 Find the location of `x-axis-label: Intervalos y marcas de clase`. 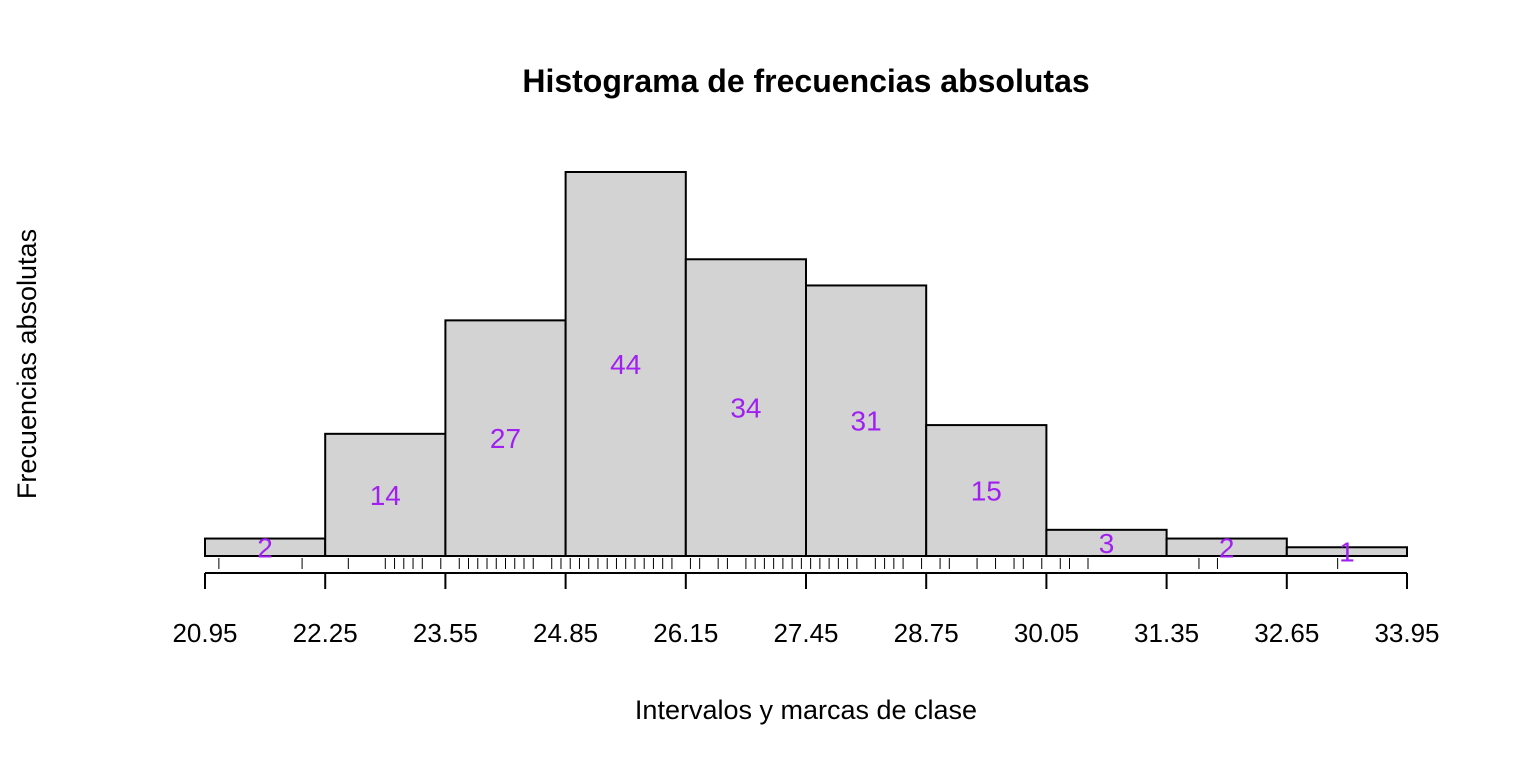

x-axis-label: Intervalos y marcas de clase is located at coordinates (806, 710).